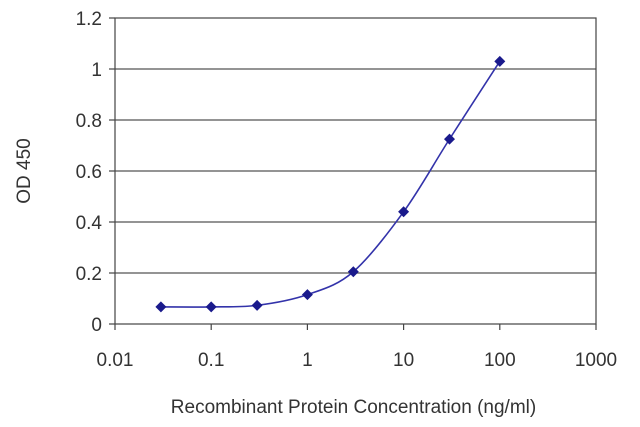 The width and height of the screenshot is (640, 427). What do you see at coordinates (96, 325) in the screenshot?
I see `y-tick-label: 0` at bounding box center [96, 325].